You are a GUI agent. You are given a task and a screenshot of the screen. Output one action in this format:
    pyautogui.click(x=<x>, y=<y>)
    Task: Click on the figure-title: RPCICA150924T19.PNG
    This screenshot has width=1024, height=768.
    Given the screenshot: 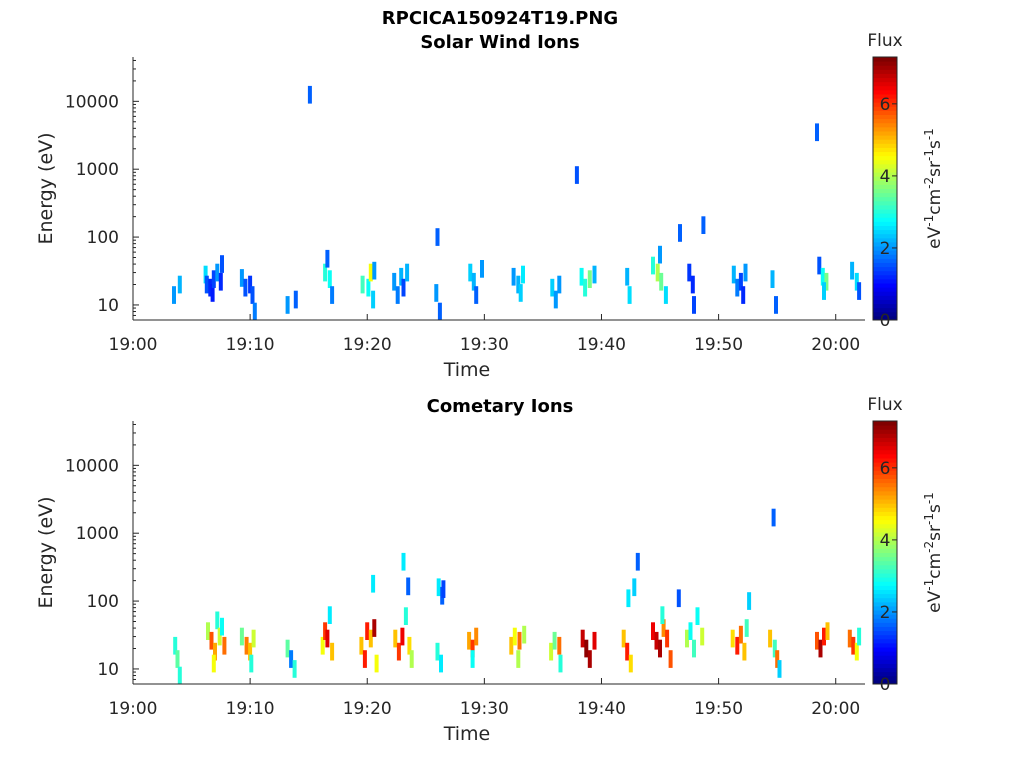 What is the action you would take?
    pyautogui.click(x=500, y=18)
    